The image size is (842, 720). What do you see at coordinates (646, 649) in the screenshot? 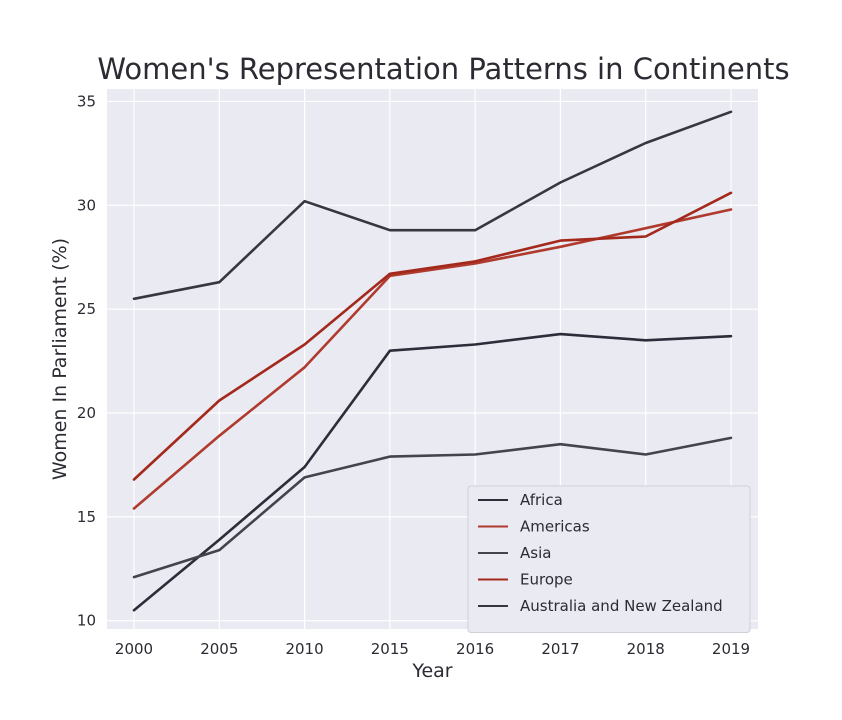
I see `x-tick-label: 2018` at bounding box center [646, 649].